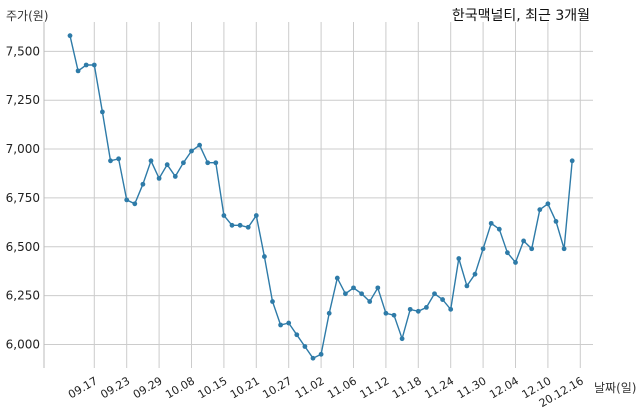  I want to click on y-tick-labels: 6,000 6,250 6,500 6,750 7,000 7,250 7,500, so click(23, 197).